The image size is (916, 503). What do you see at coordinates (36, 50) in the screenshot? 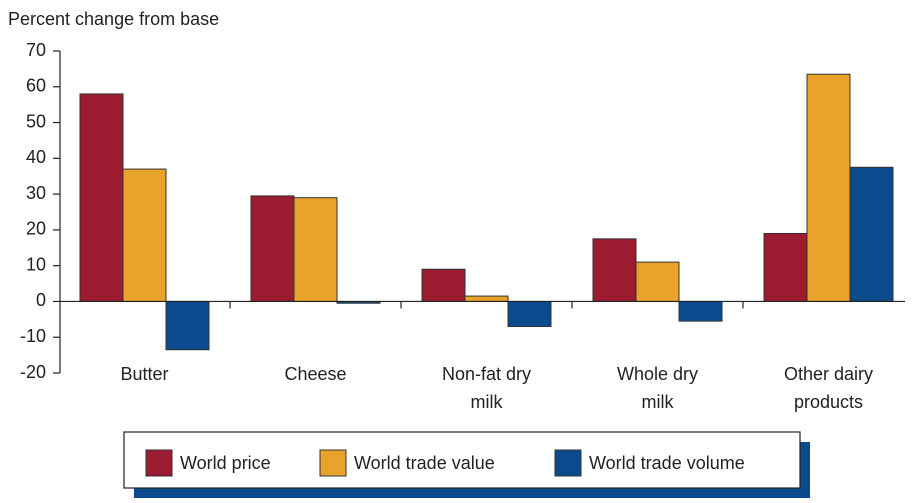
I see `y-tick-label: 70` at bounding box center [36, 50].